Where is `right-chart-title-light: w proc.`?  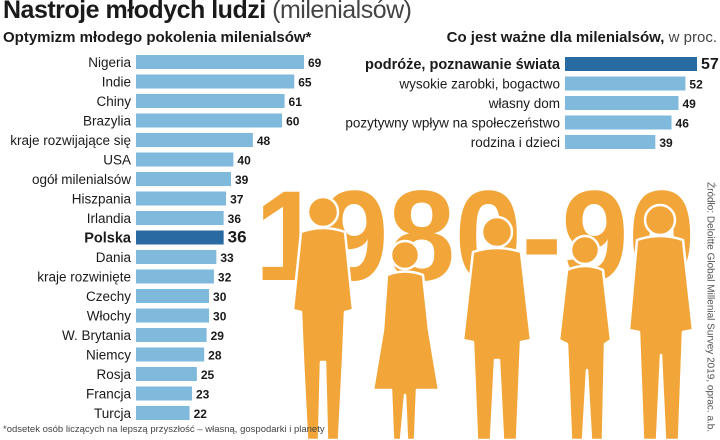
right-chart-title-light: w proc. is located at coordinates (692, 37).